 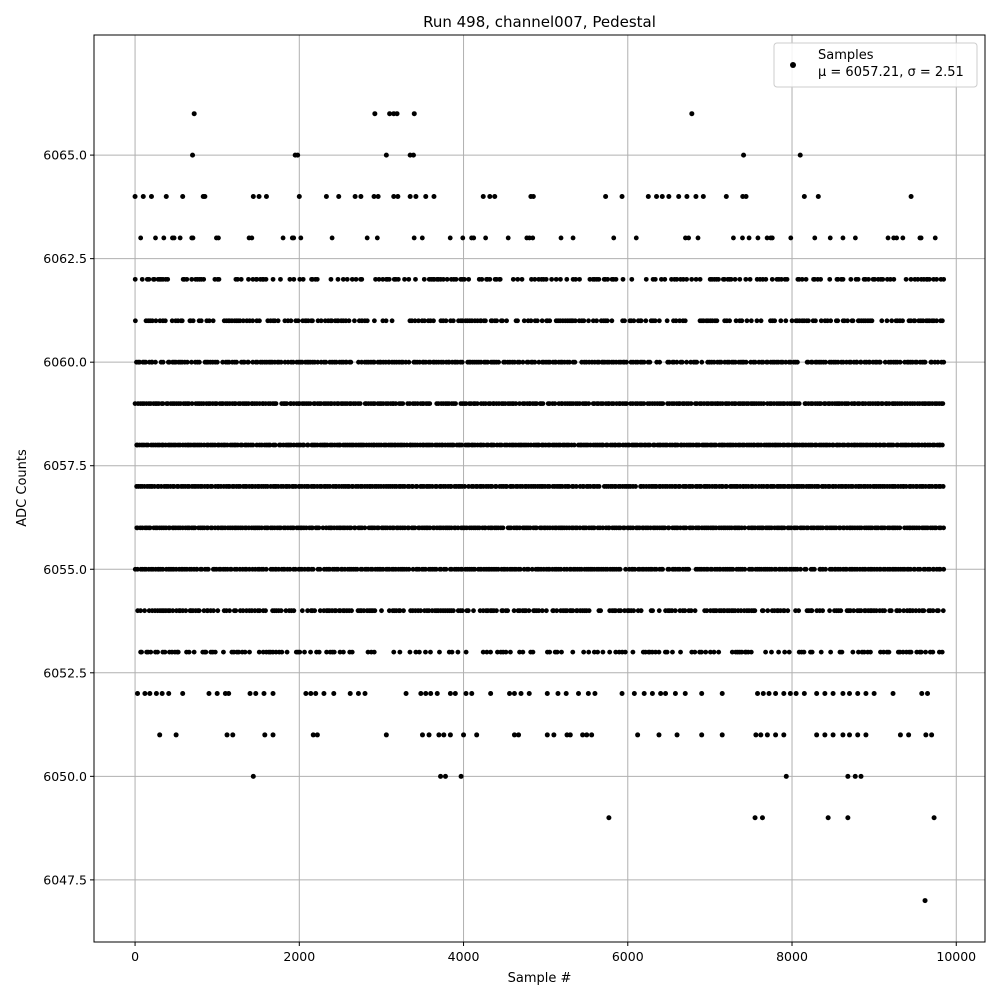 I want to click on x-tick-label: 10000, so click(x=956, y=956).